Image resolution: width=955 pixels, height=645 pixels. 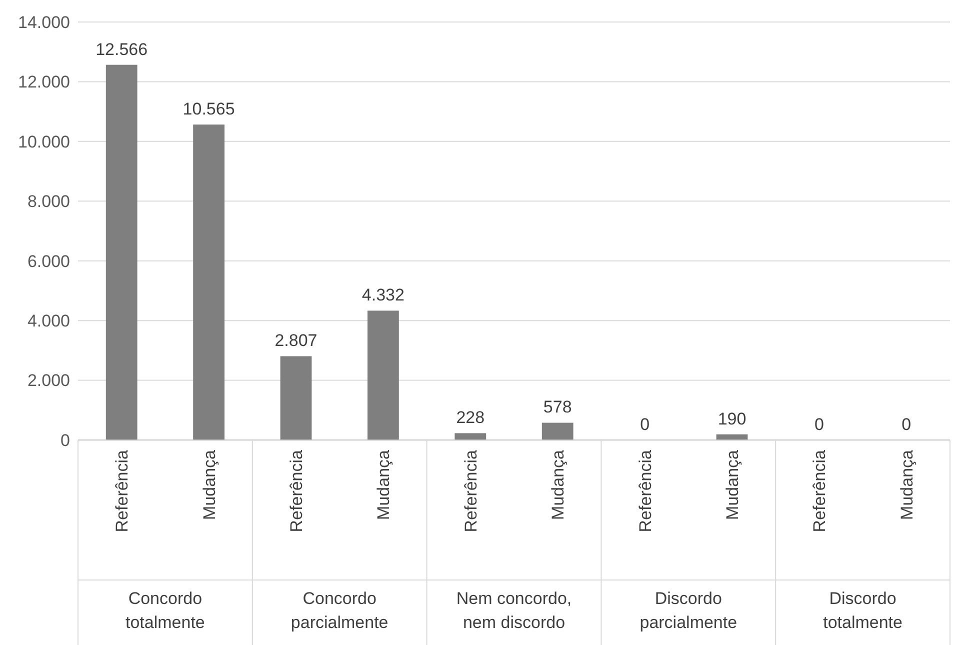 What do you see at coordinates (44, 82) in the screenshot?
I see `y-tick-label: 12.000` at bounding box center [44, 82].